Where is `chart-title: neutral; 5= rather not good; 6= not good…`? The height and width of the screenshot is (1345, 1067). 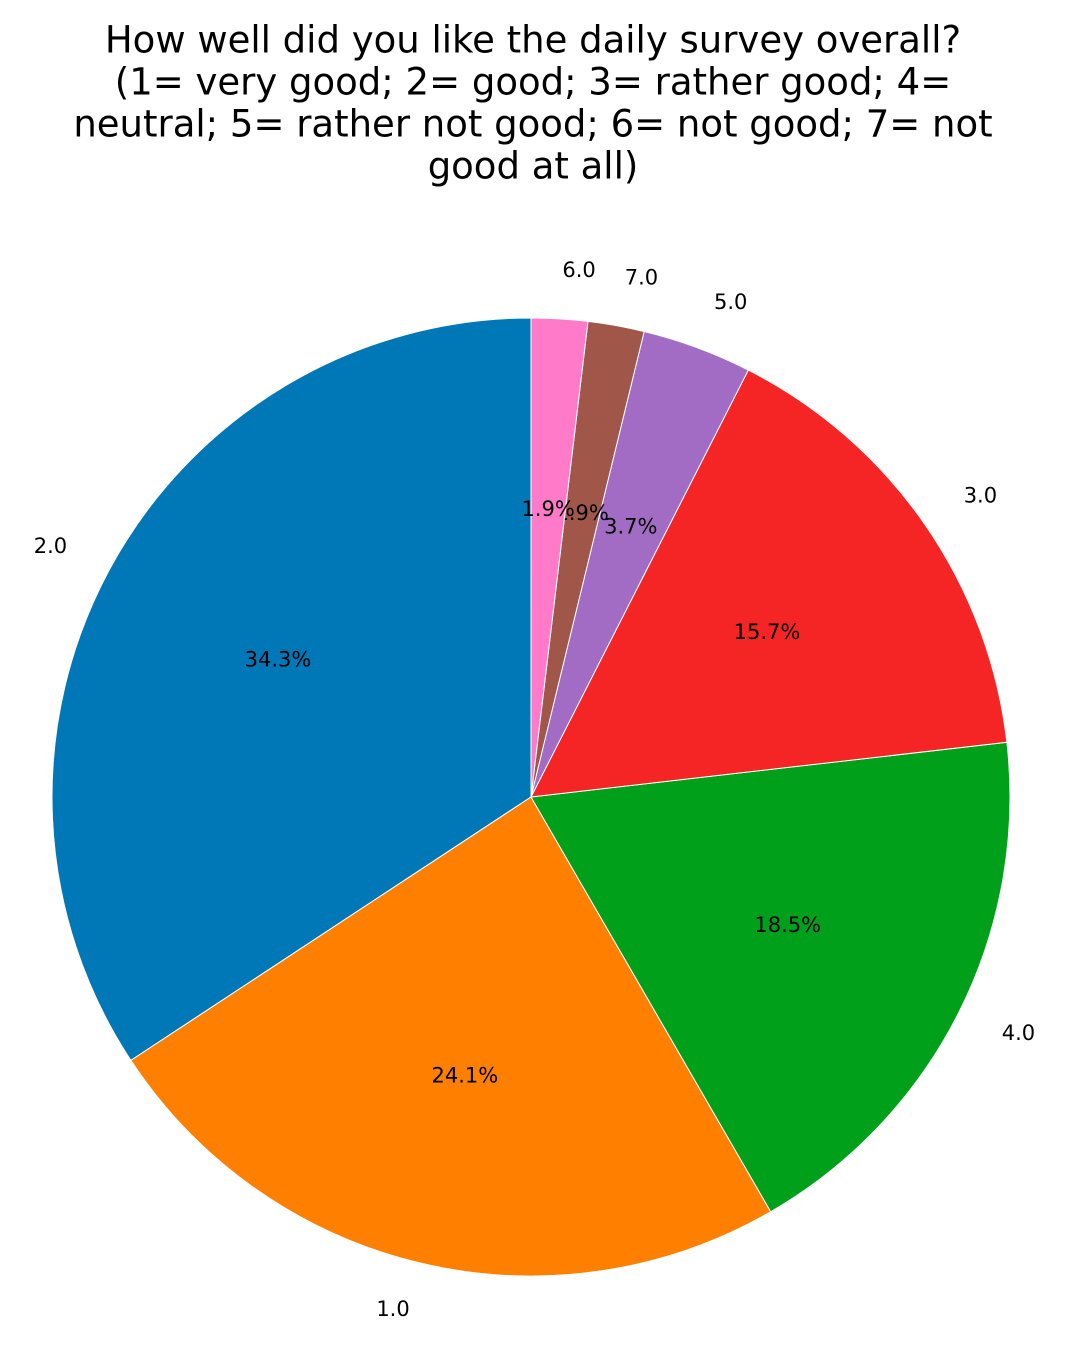
chart-title: neutral; 5= rather not good; 6= not good… is located at coordinates (532, 124).